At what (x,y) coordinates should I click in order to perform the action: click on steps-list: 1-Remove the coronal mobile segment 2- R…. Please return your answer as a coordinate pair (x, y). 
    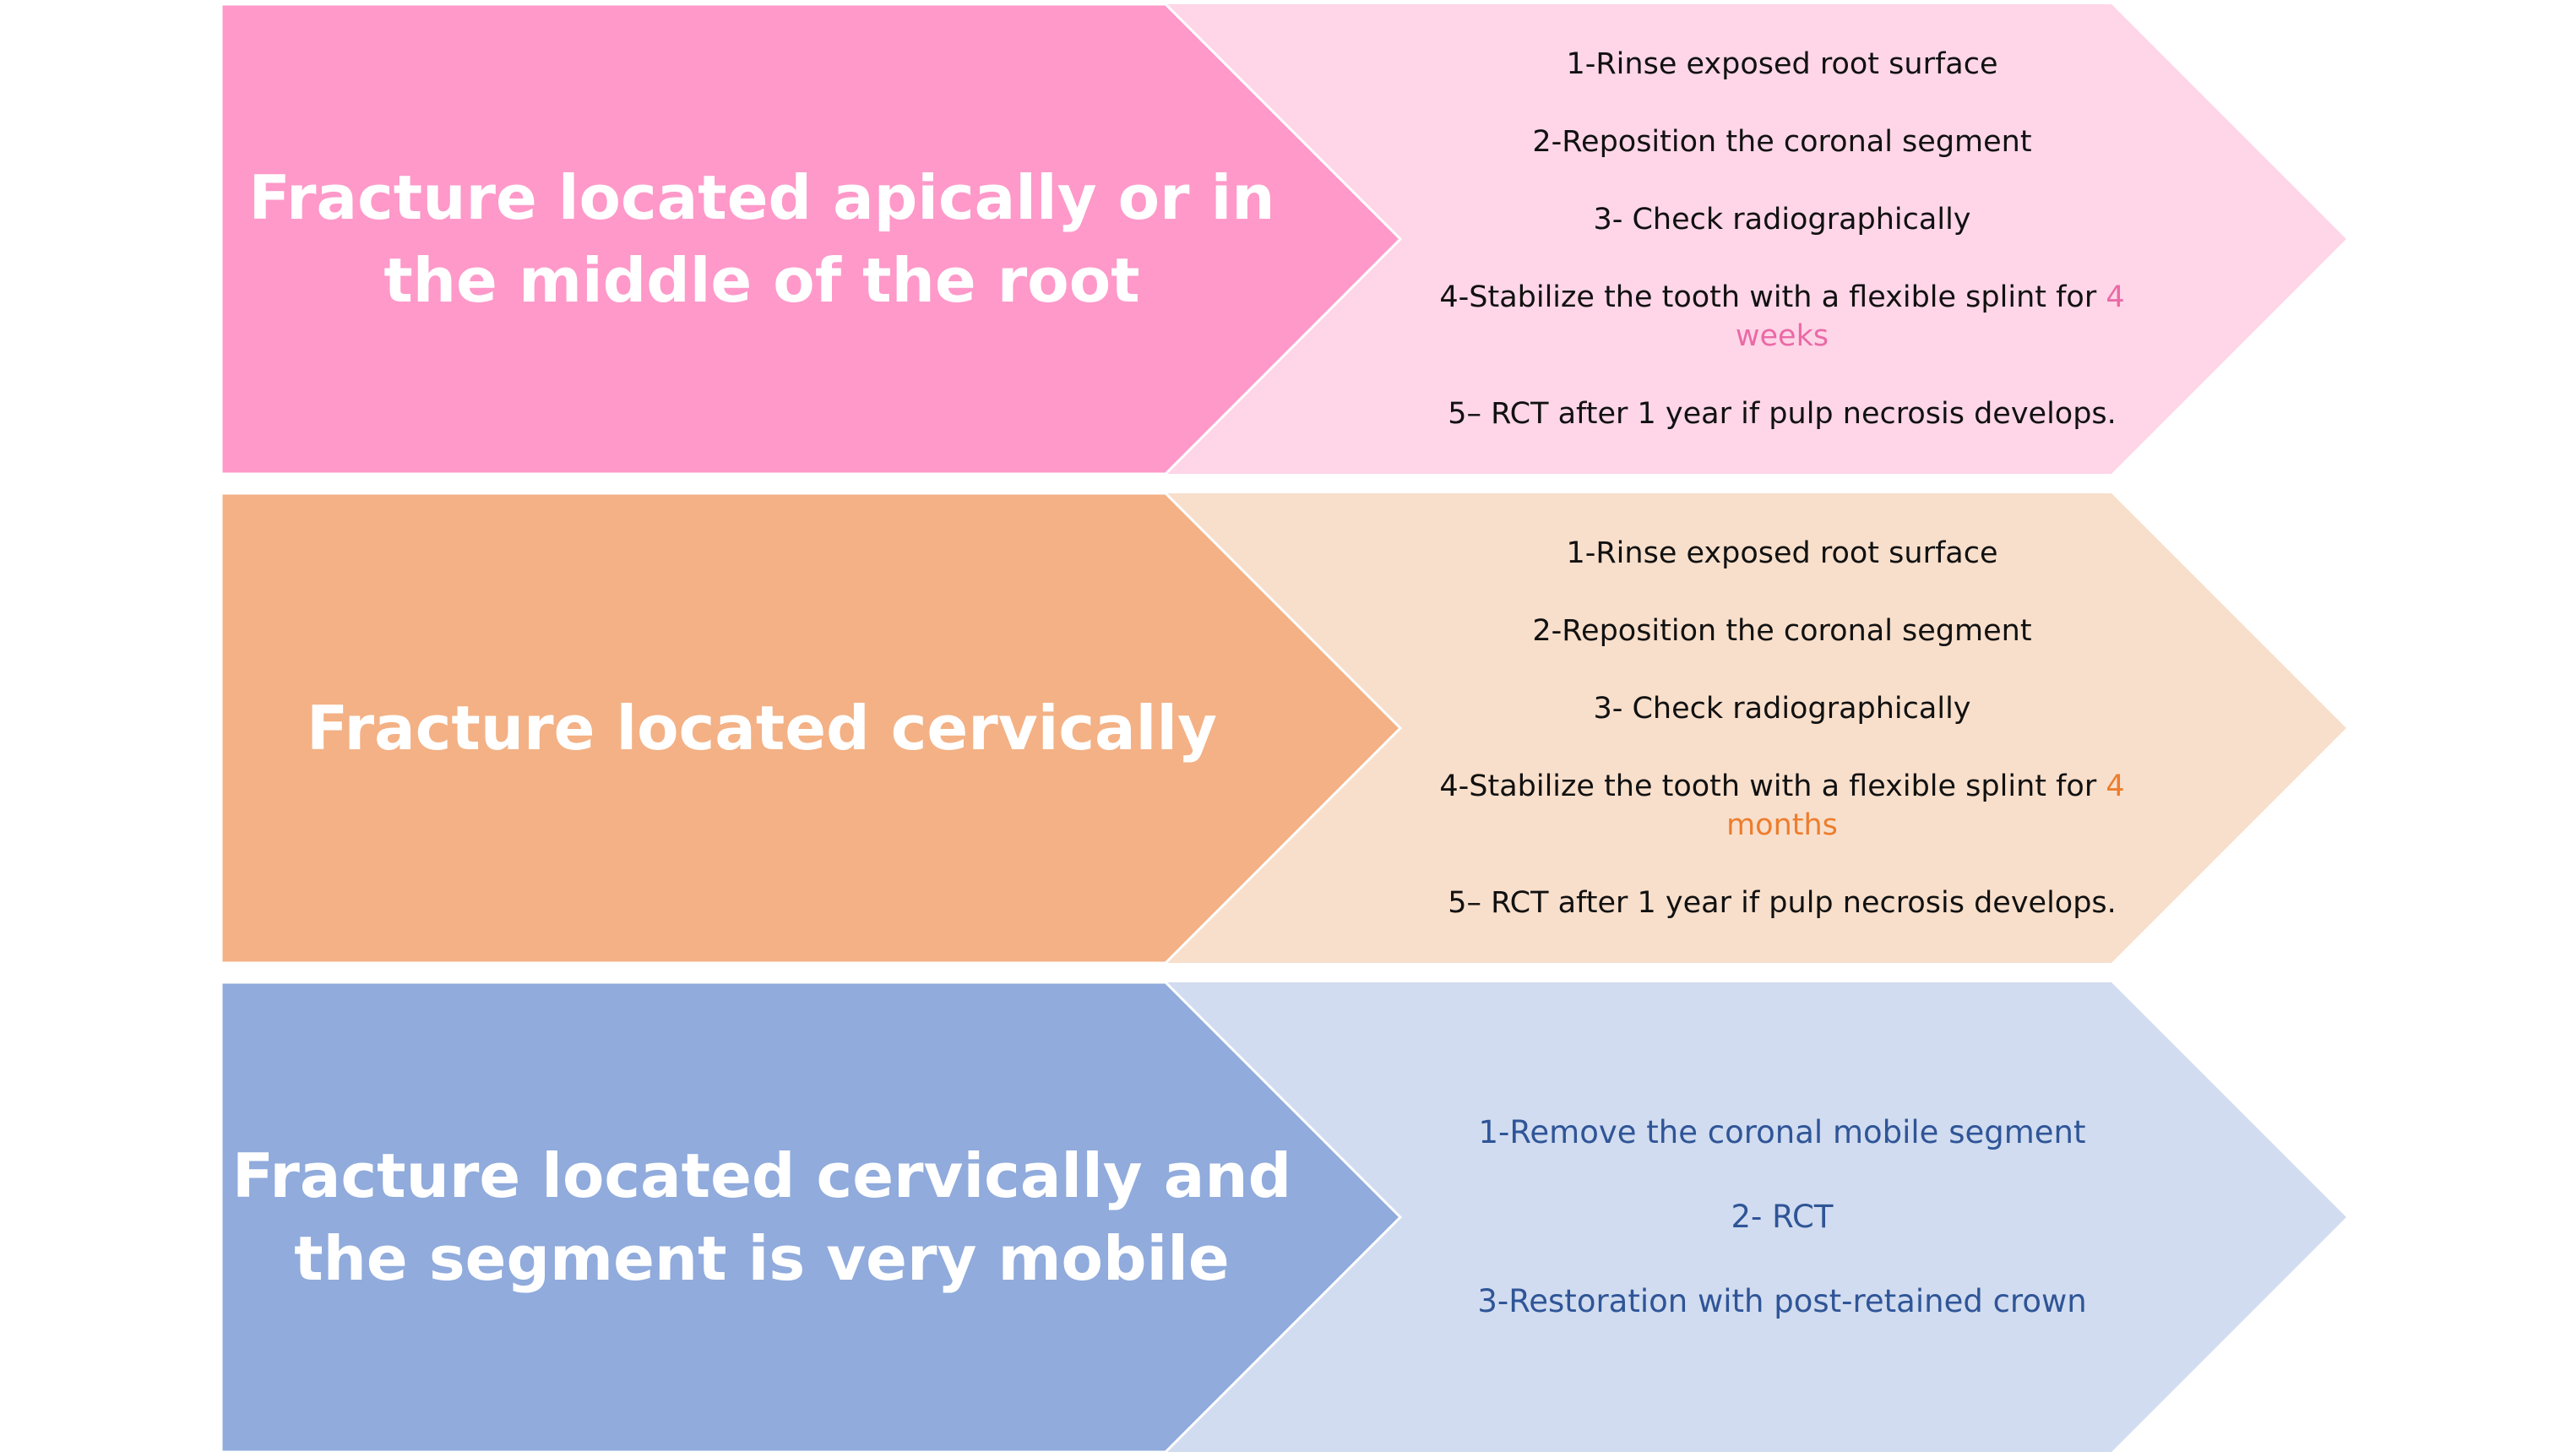
    Looking at the image, I should click on (1782, 1217).